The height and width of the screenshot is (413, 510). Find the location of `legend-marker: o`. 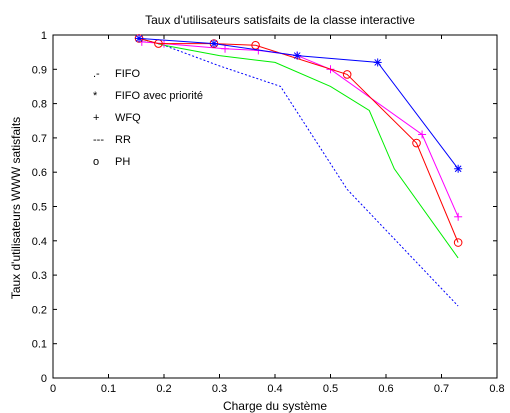

legend-marker: o is located at coordinates (96, 162).